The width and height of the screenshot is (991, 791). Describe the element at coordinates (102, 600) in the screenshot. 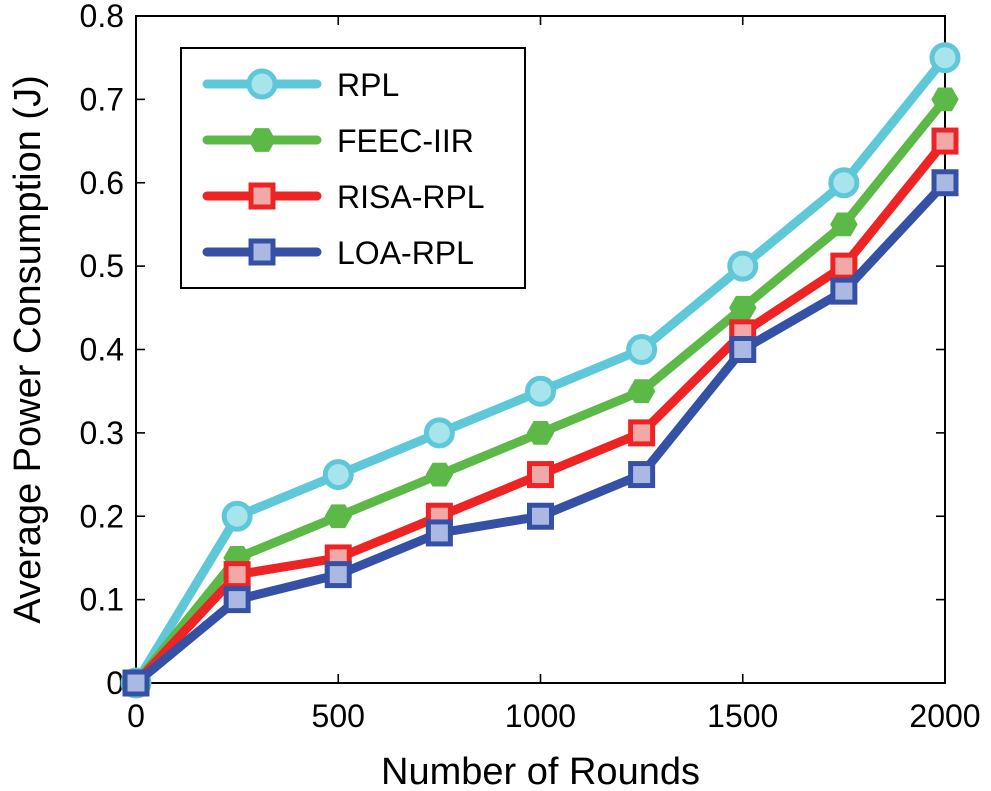

I see `y-tick-label: 0.1` at that location.